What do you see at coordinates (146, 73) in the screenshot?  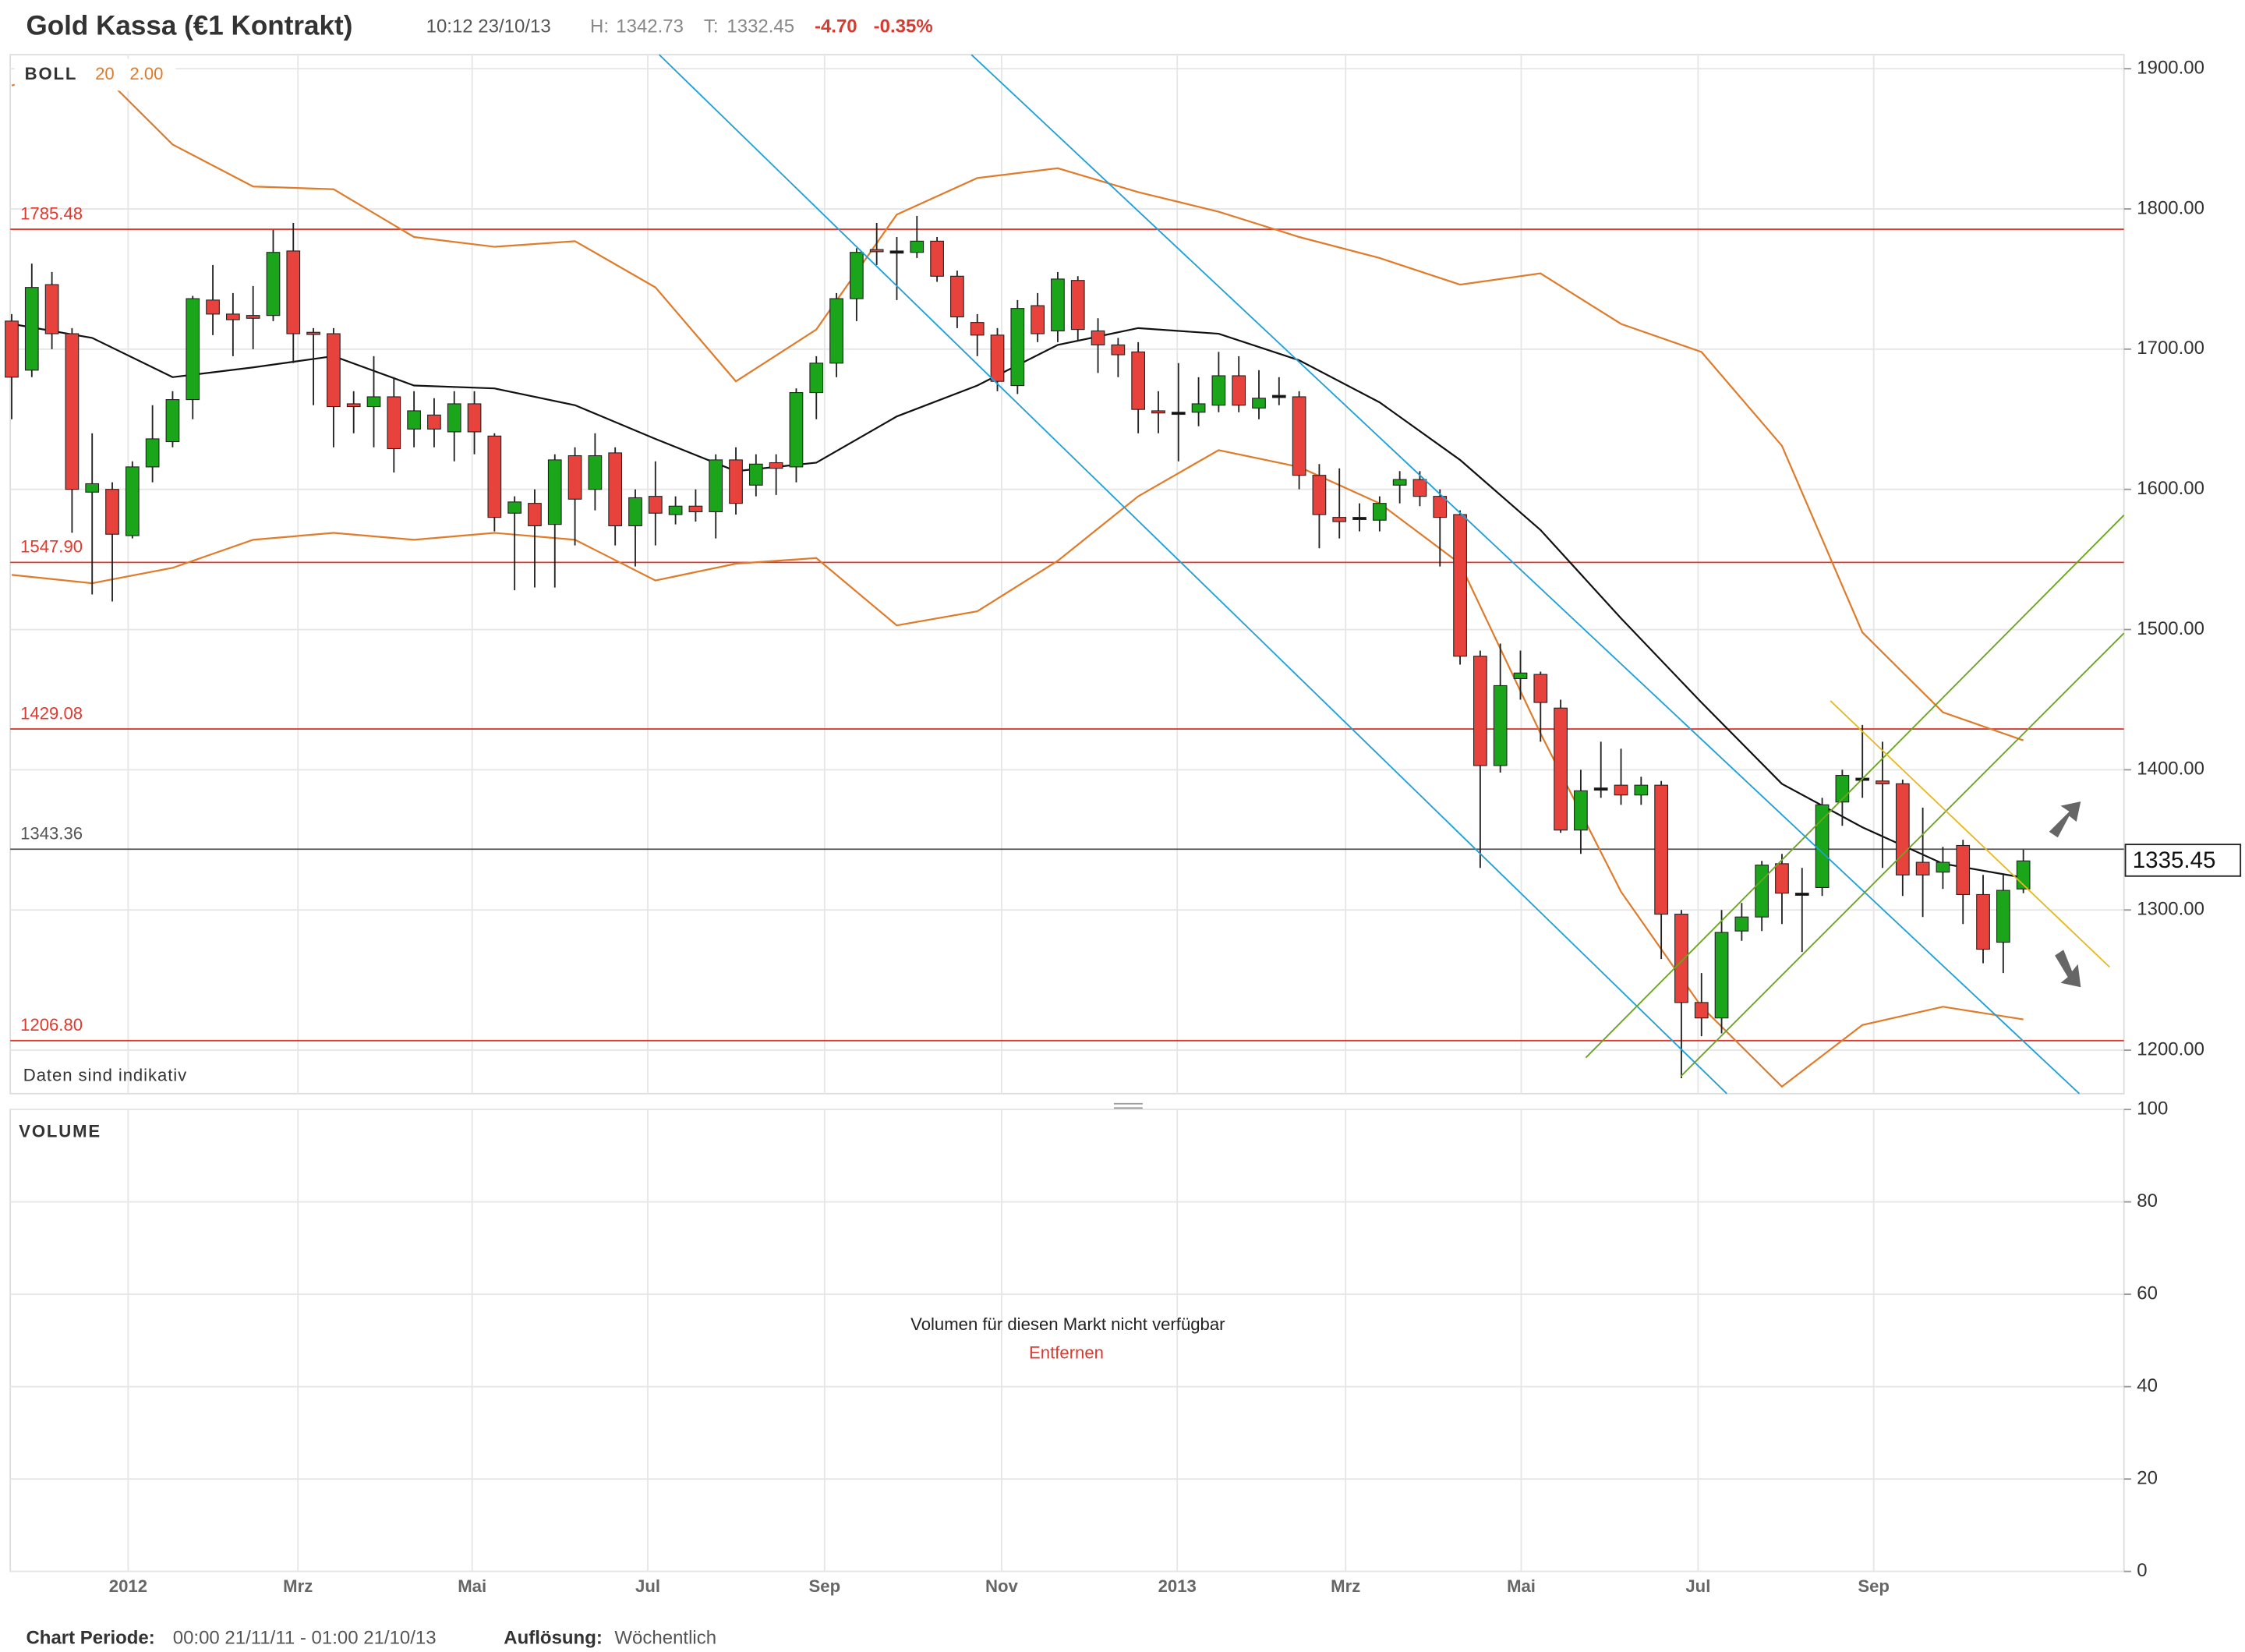 I see `indicator-deviation: 2.00` at bounding box center [146, 73].